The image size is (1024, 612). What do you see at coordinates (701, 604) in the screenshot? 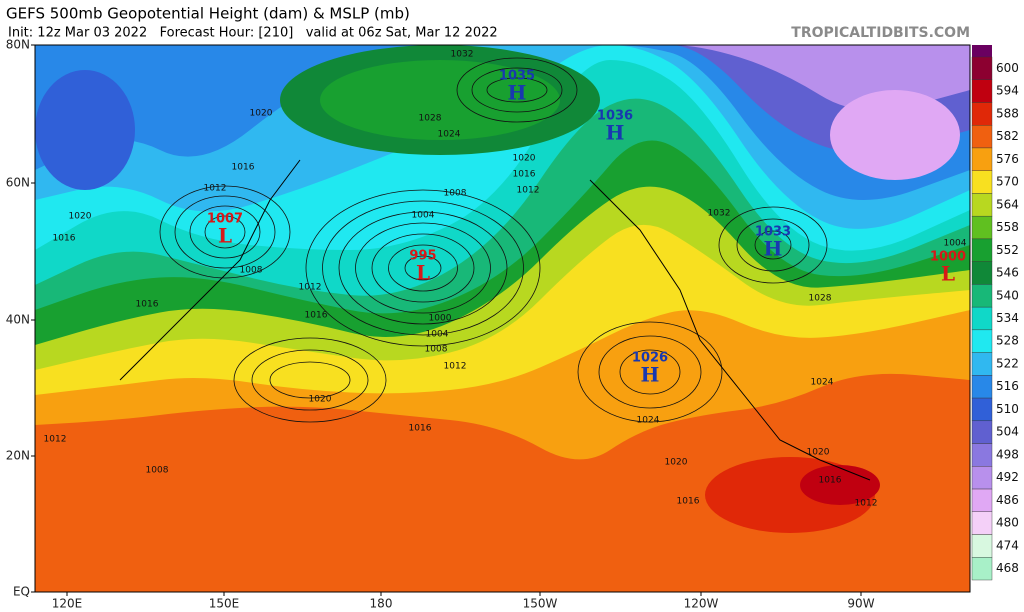
I see `lon-label: 120W` at bounding box center [701, 604].